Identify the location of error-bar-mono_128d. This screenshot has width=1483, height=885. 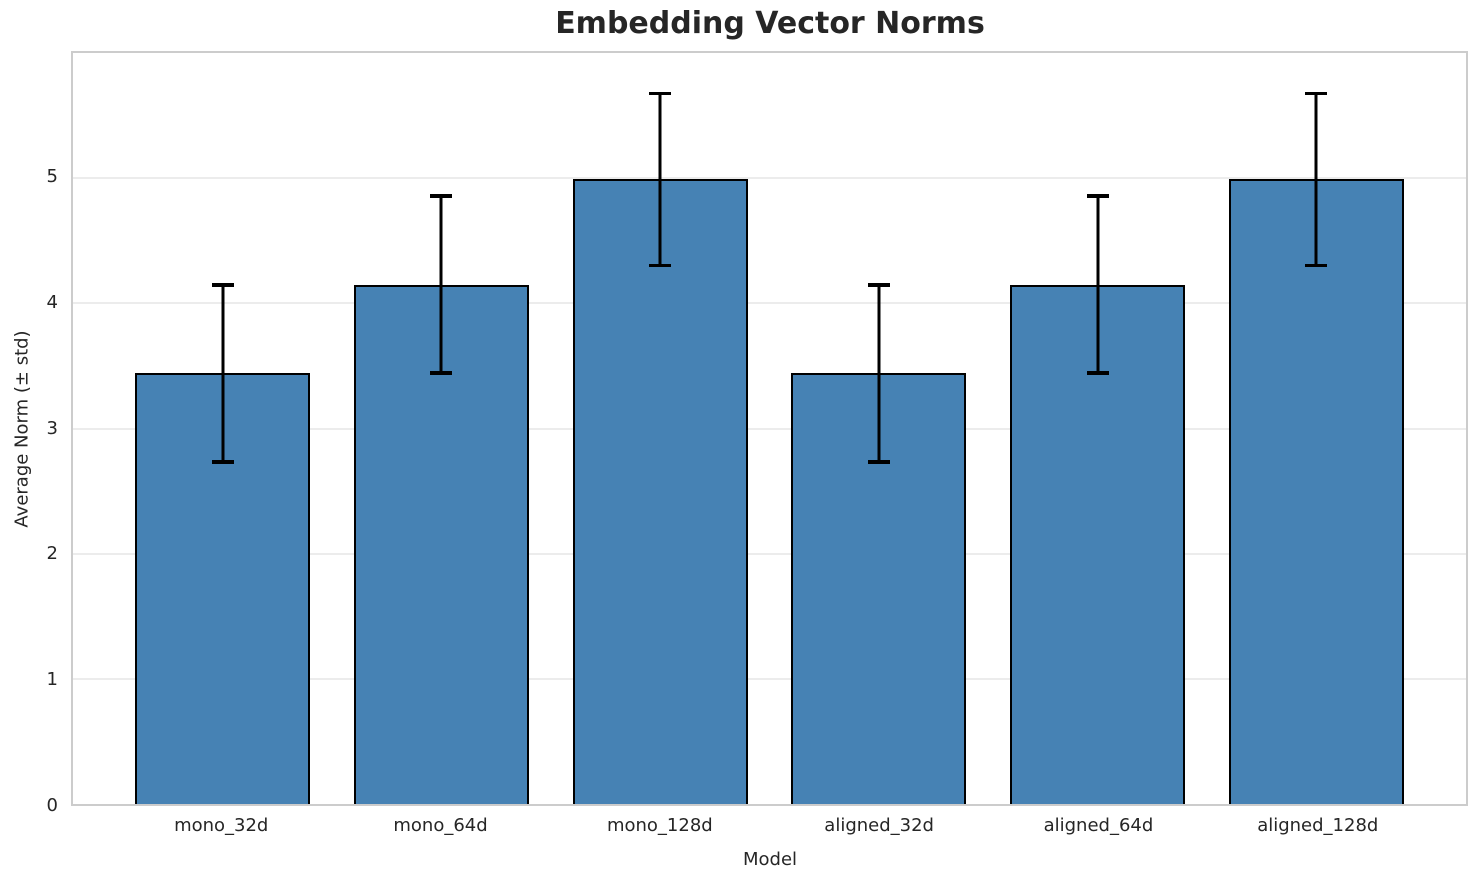
(660, 179).